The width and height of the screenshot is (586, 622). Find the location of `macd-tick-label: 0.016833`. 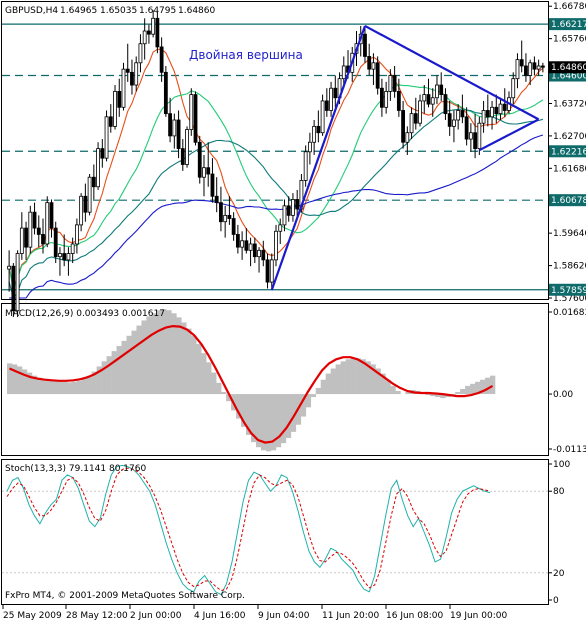

macd-tick-label: 0.016833 is located at coordinates (569, 313).